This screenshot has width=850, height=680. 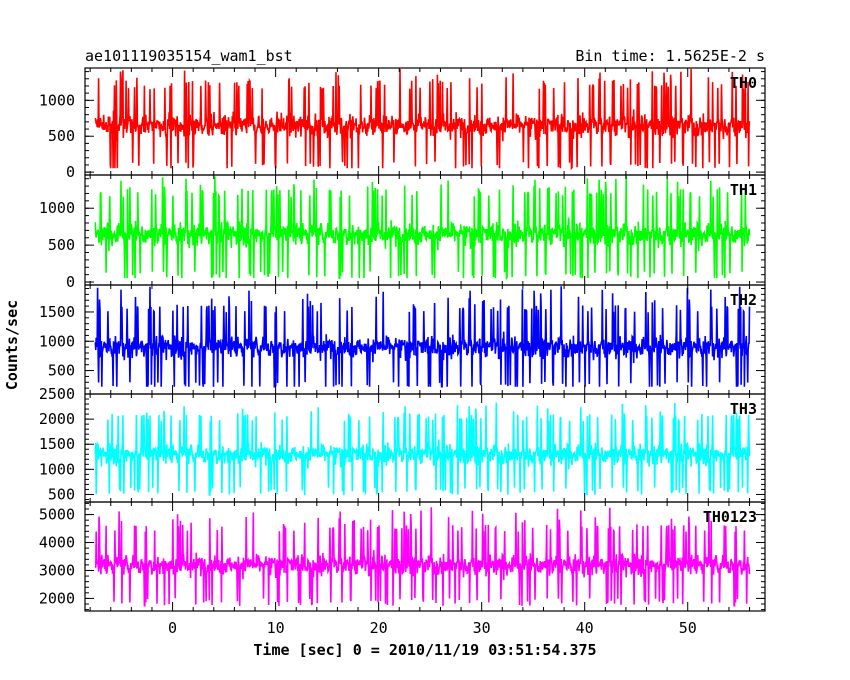 What do you see at coordinates (743, 190) in the screenshot?
I see `panel-label-th1: TH1` at bounding box center [743, 190].